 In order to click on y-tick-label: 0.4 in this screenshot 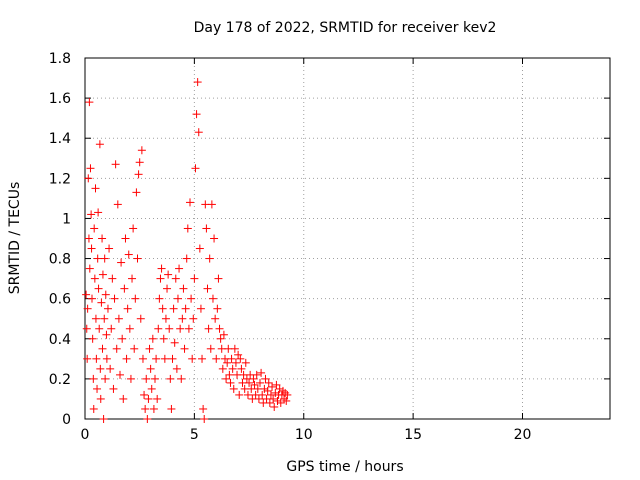, I will do `click(60, 340)`.